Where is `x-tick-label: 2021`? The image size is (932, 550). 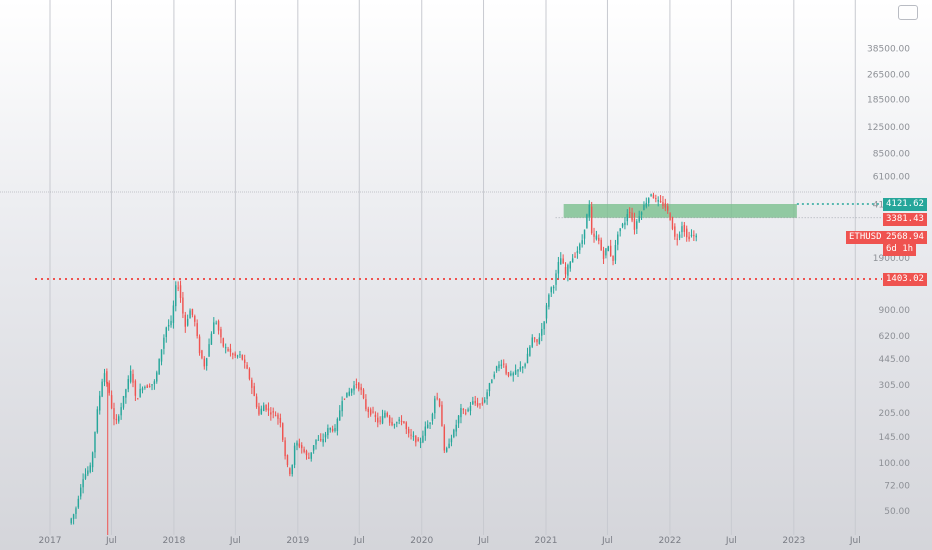 x-tick-label: 2021 is located at coordinates (546, 541).